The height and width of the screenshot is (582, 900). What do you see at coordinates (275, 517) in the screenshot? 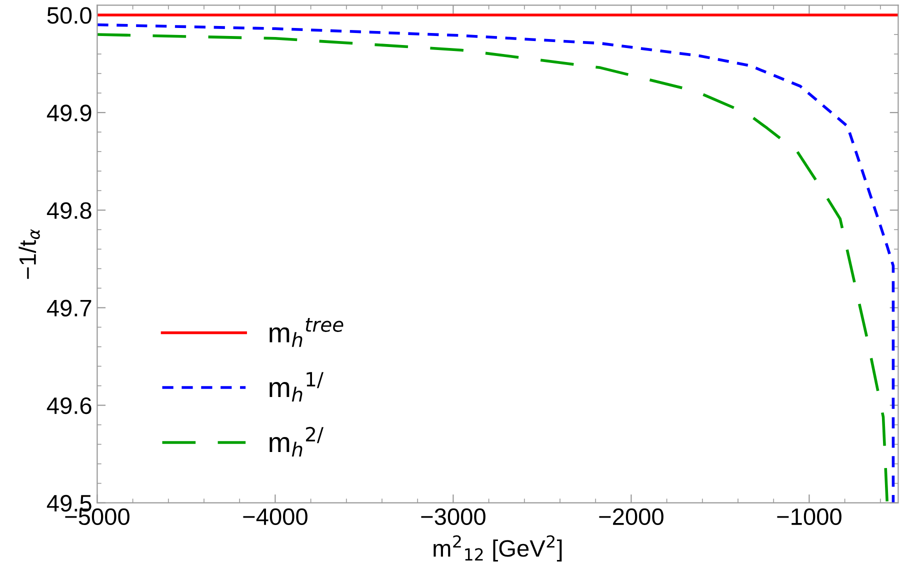
I see `x-tick-label: −4000` at bounding box center [275, 517].